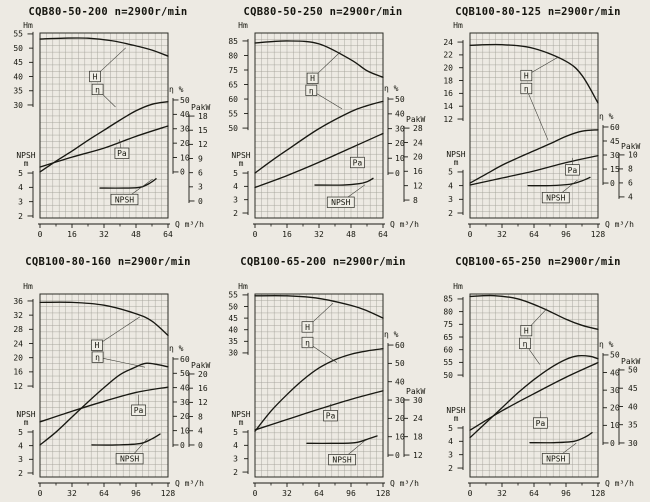 Image resolution: width=650 pixels, height=502 pixels. Describe the element at coordinates (233, 55) in the screenshot. I see `axis-text: 80` at that location.